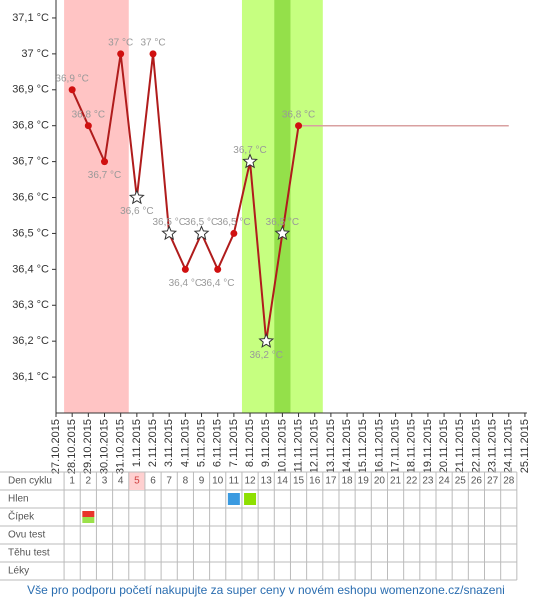 This screenshot has height=600, width=533. Describe the element at coordinates (18, 571) in the screenshot. I see `row-label: Léky` at that location.